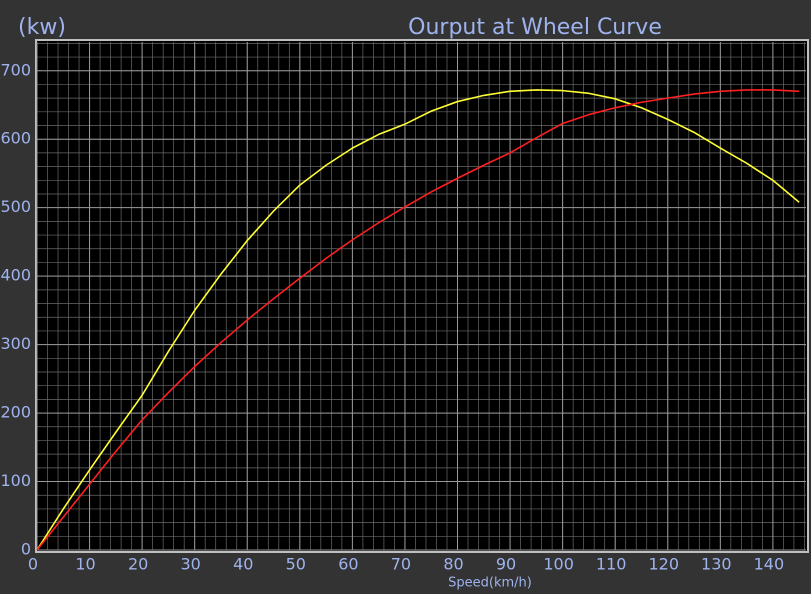  What do you see at coordinates (348, 564) in the screenshot?
I see `x-tick-label: 60` at bounding box center [348, 564].